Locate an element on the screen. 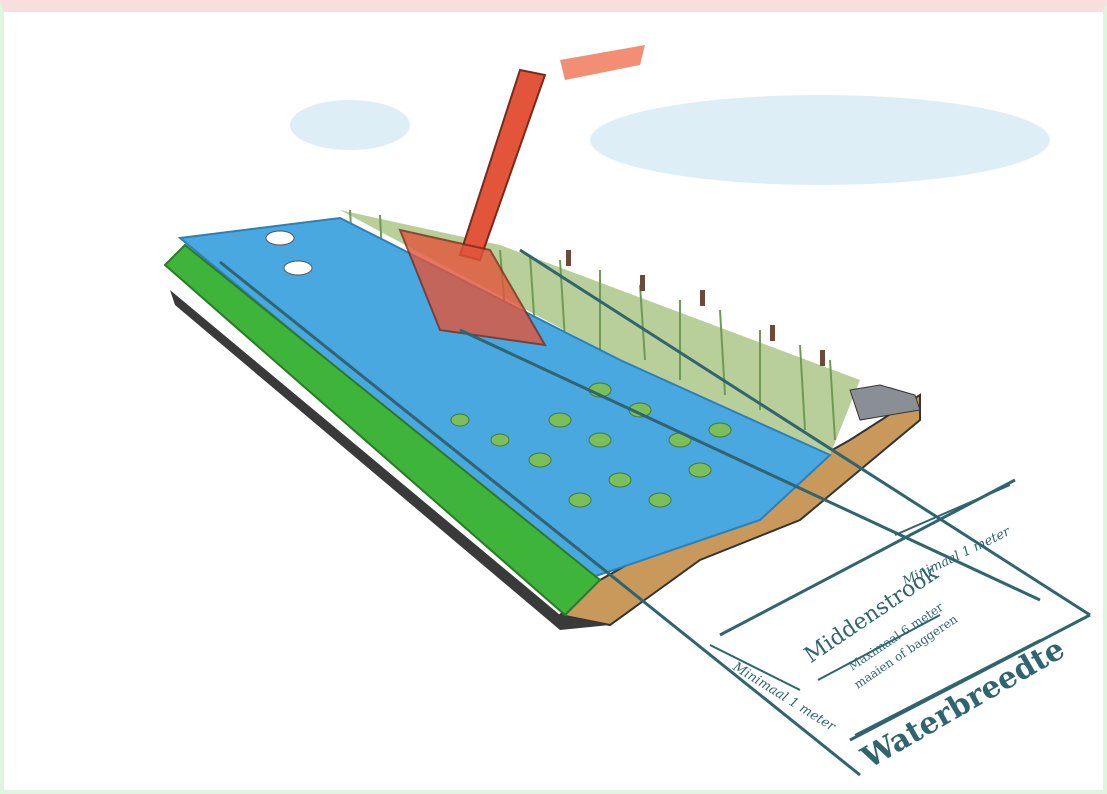 The height and width of the screenshot is (794, 1107). mowing-bucket is located at coordinates (472, 287).